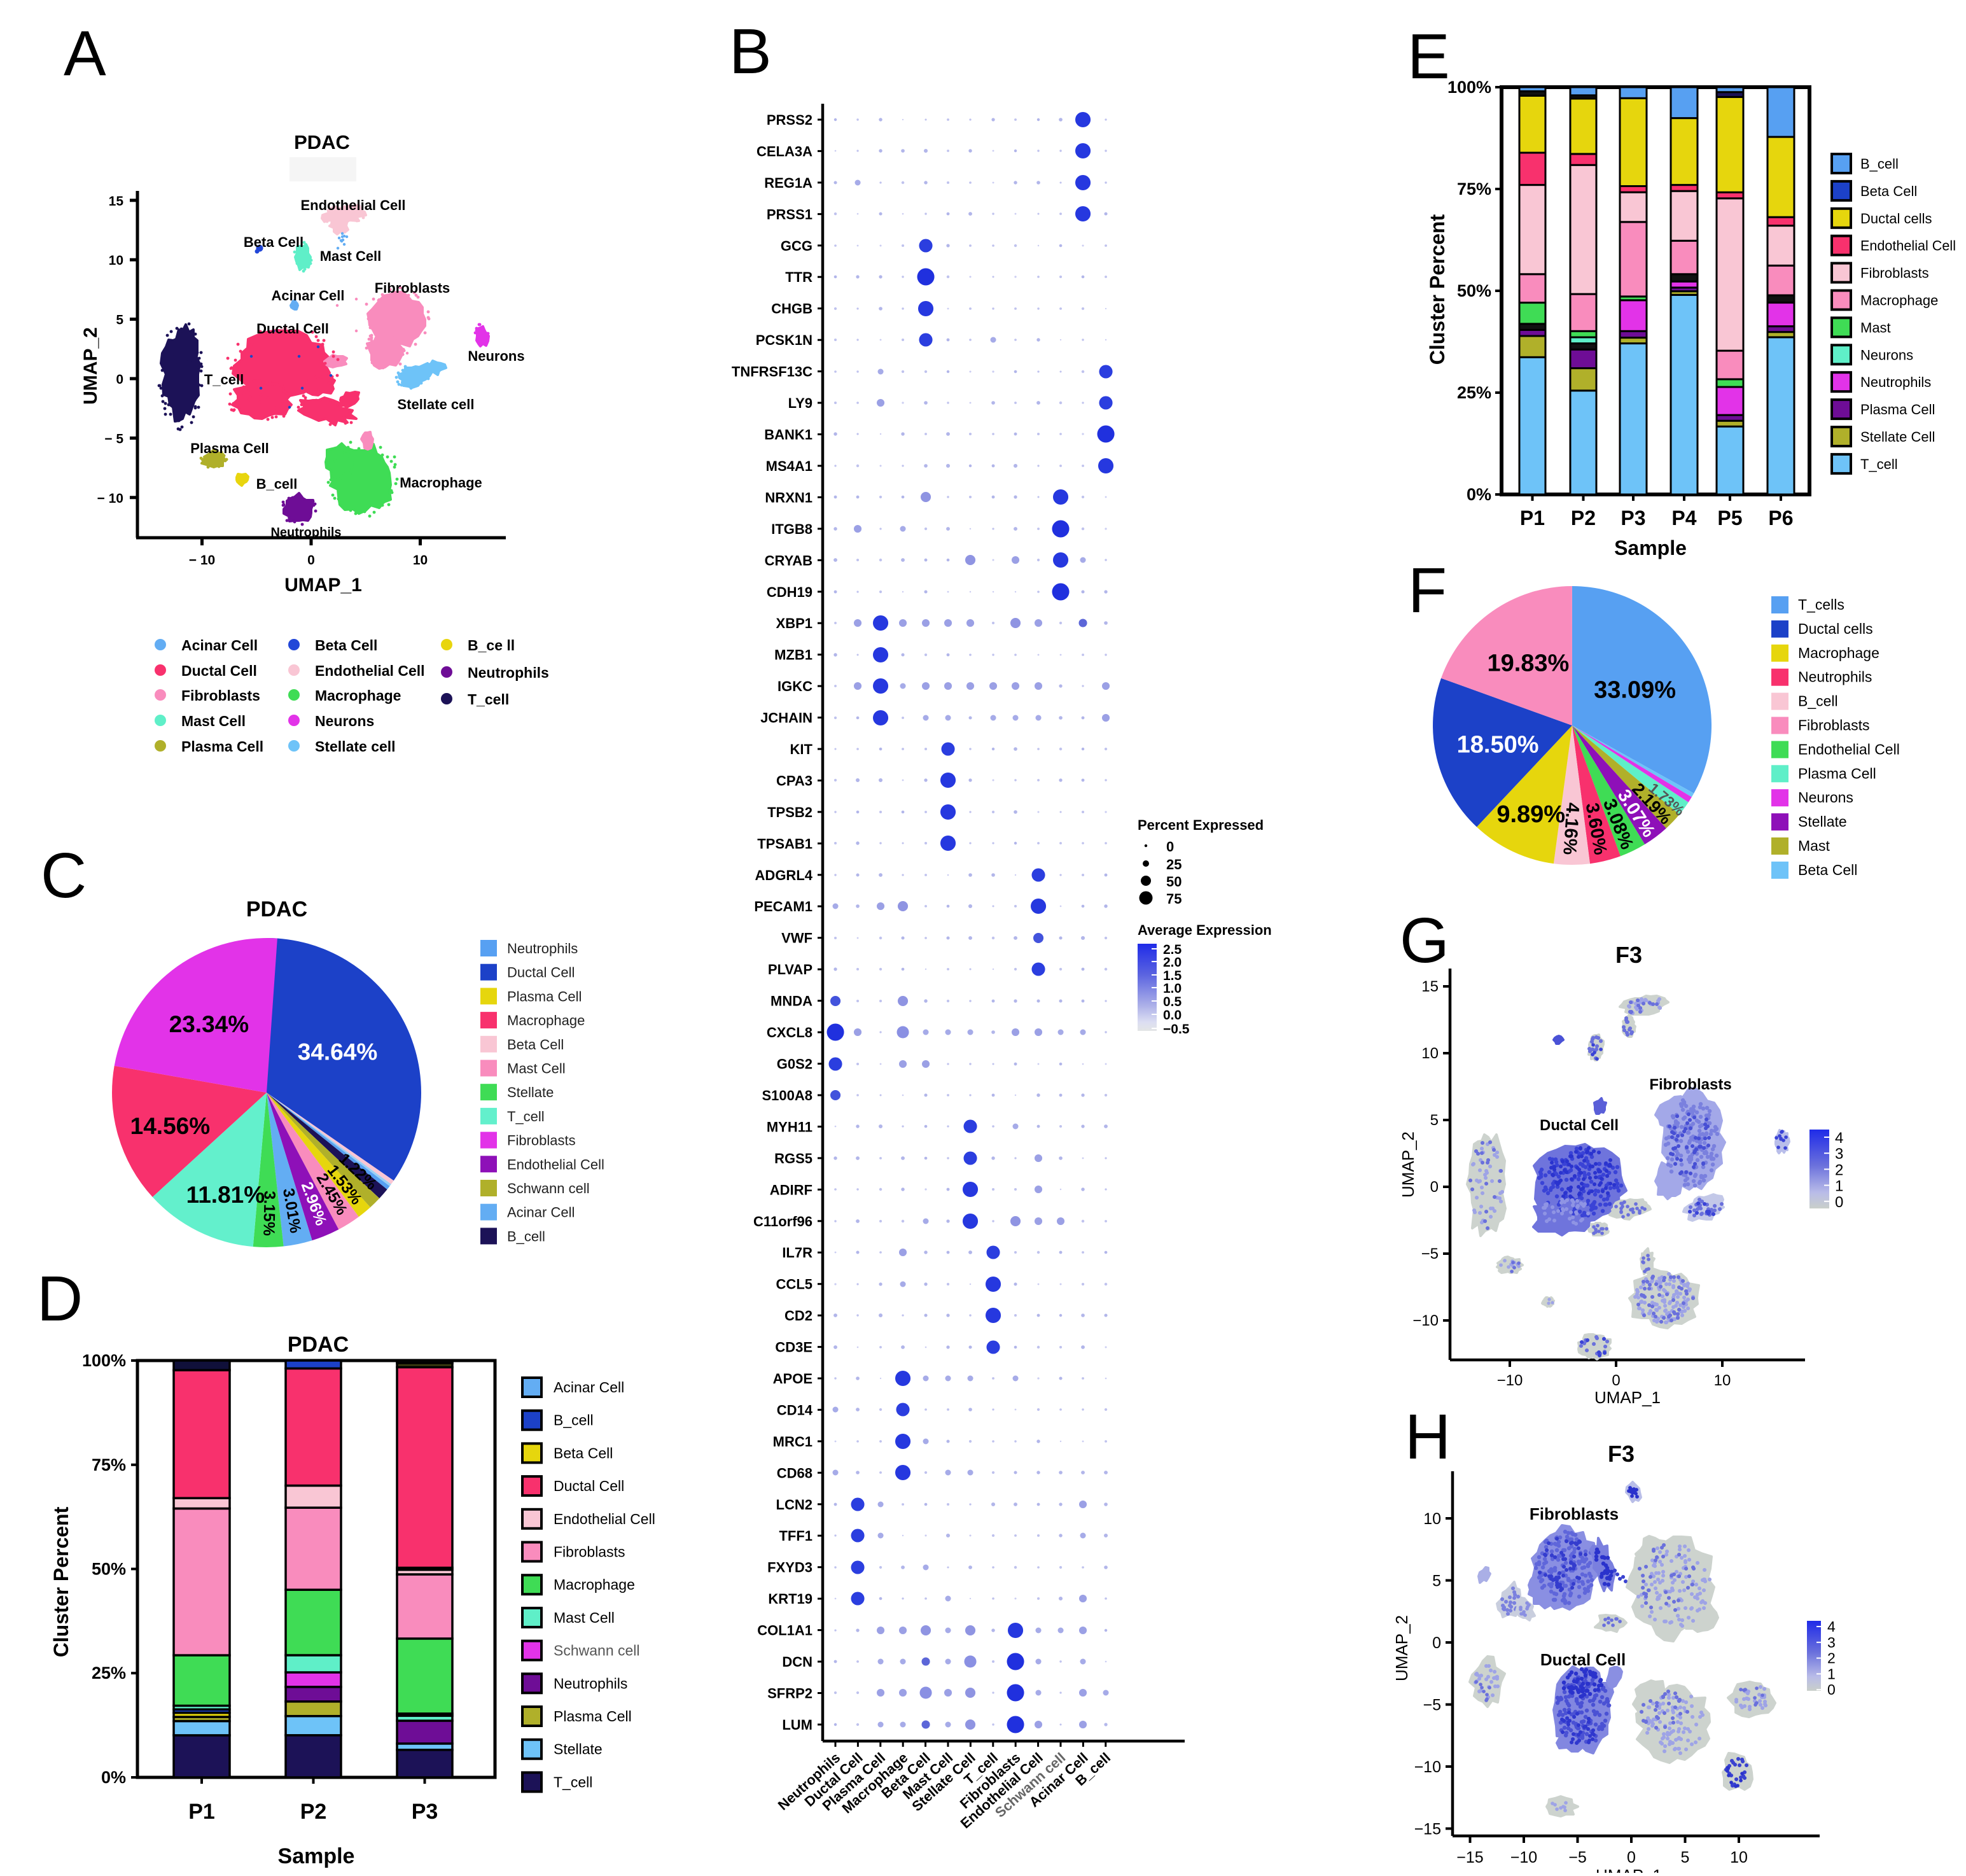  What do you see at coordinates (113, 438) in the screenshot?
I see `svg-text: − 5` at bounding box center [113, 438].